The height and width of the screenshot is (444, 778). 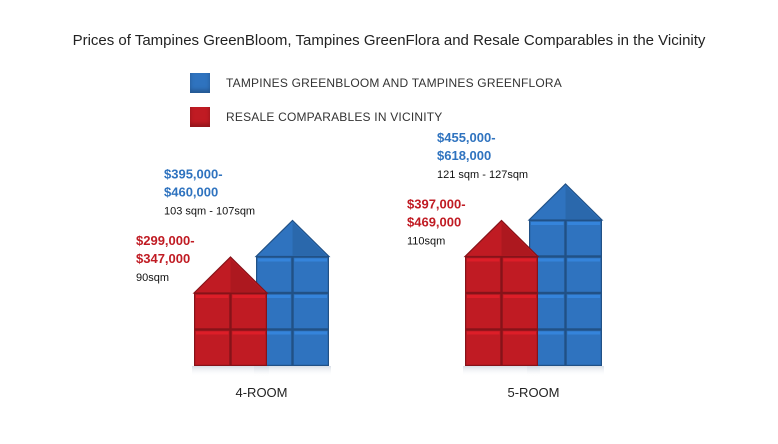 I want to click on legend-item-resale: RESALE COMPARABLES IN VICINITY, so click(x=316, y=117).